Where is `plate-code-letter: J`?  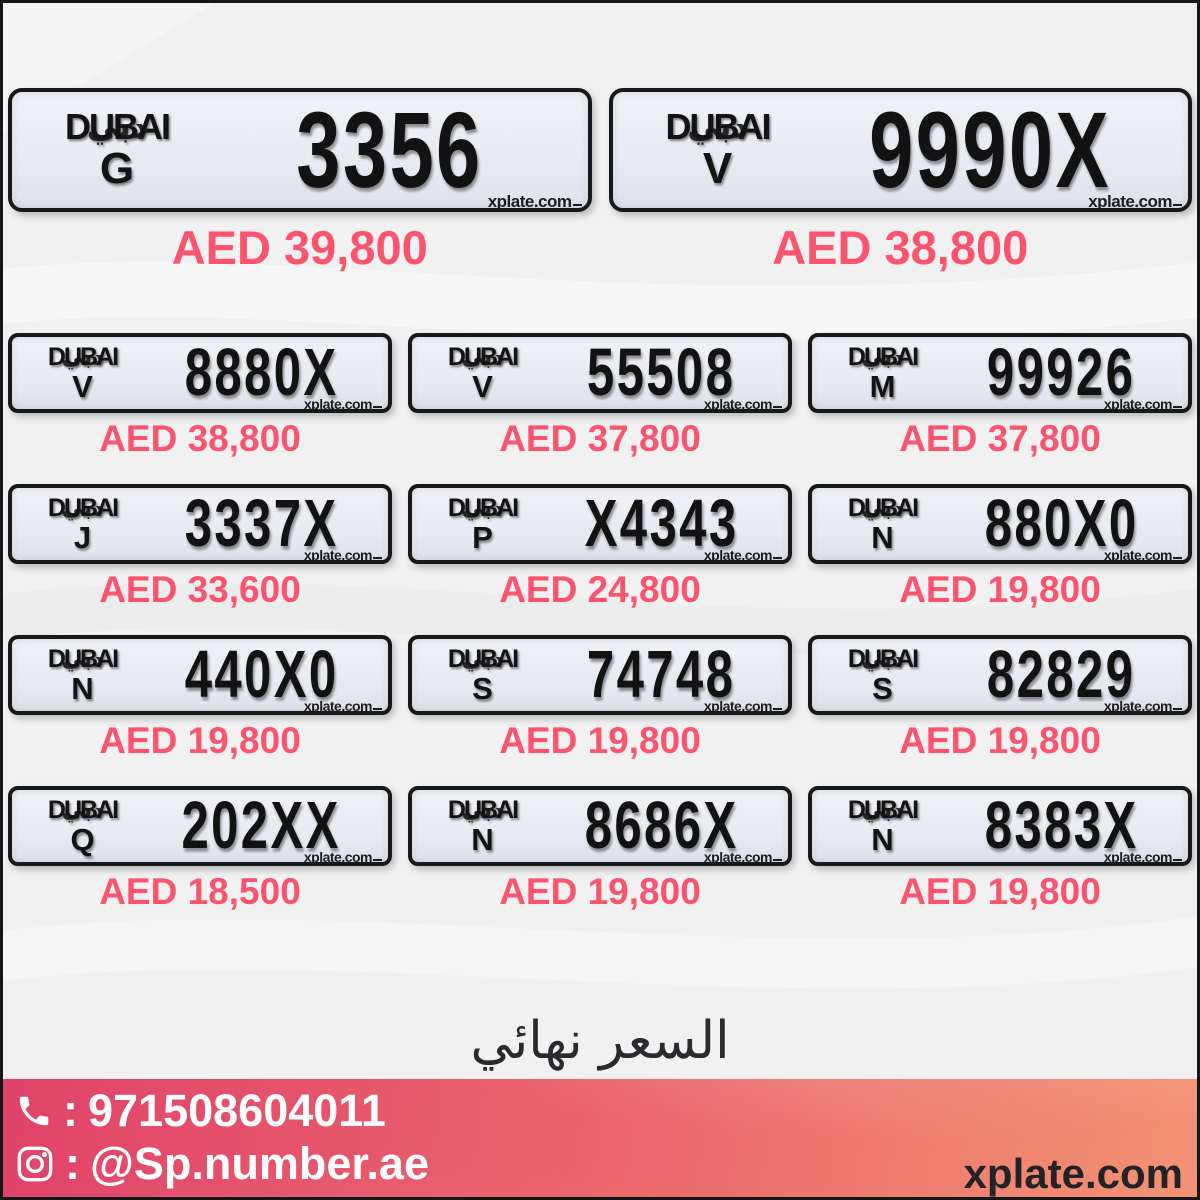 plate-code-letter: J is located at coordinates (82, 537).